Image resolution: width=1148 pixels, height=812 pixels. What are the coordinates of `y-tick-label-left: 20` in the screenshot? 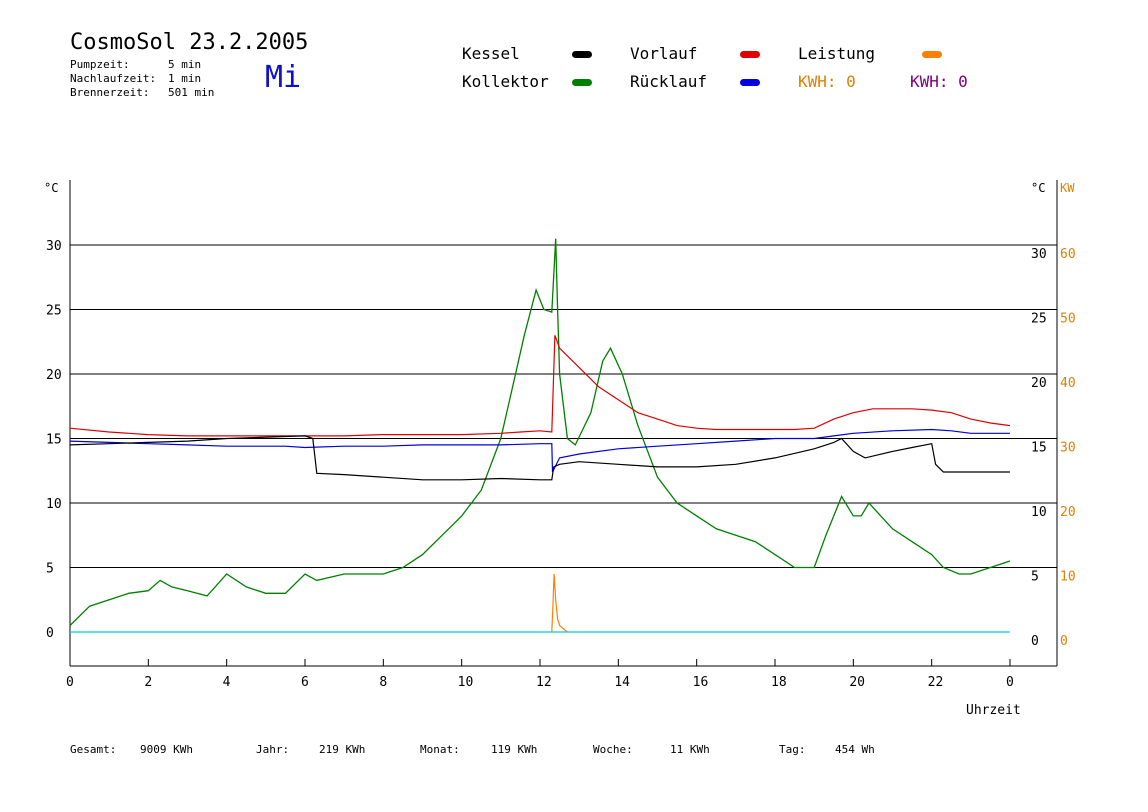 It's located at (54, 375).